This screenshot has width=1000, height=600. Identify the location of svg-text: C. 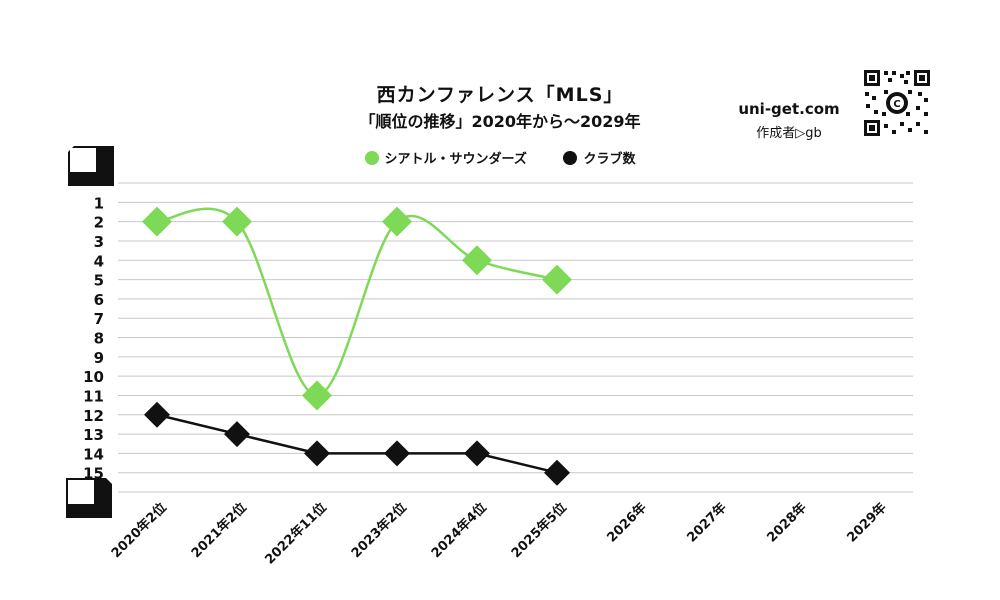
(896, 104).